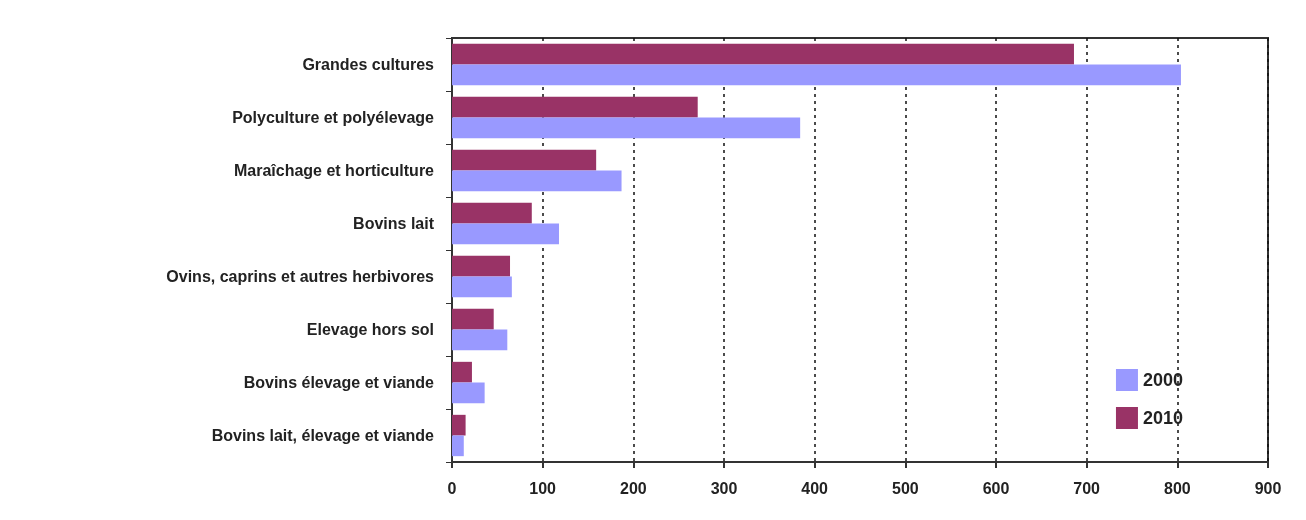  What do you see at coordinates (323, 435) in the screenshot?
I see `y-tick-label: Bovins lait, élevage et viande` at bounding box center [323, 435].